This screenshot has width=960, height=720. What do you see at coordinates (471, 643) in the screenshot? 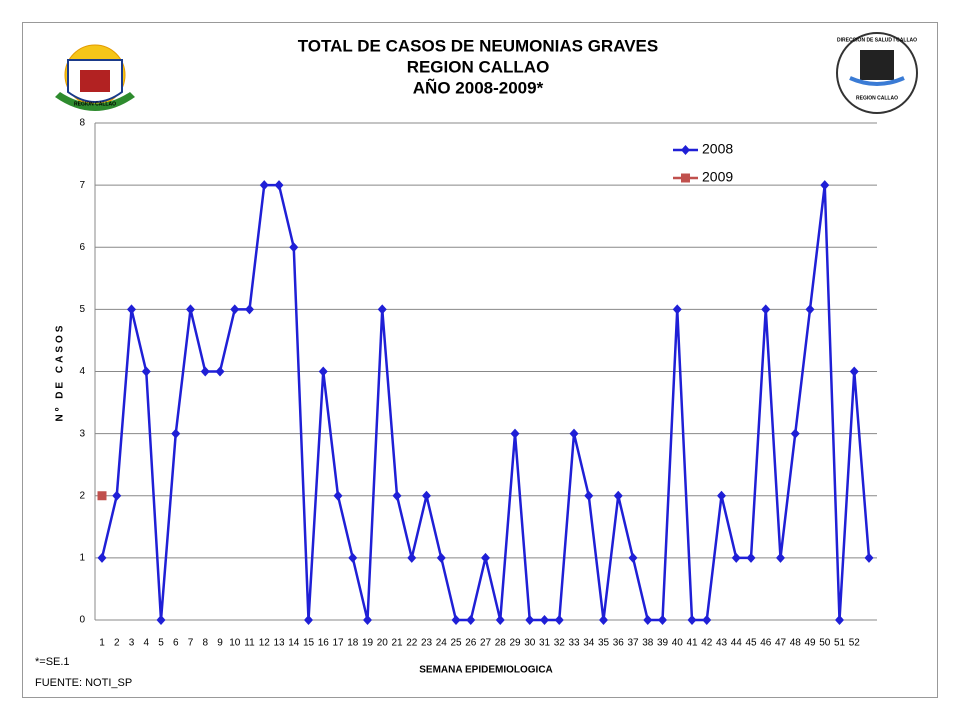
I see `x-tick-label: 26` at bounding box center [471, 643].